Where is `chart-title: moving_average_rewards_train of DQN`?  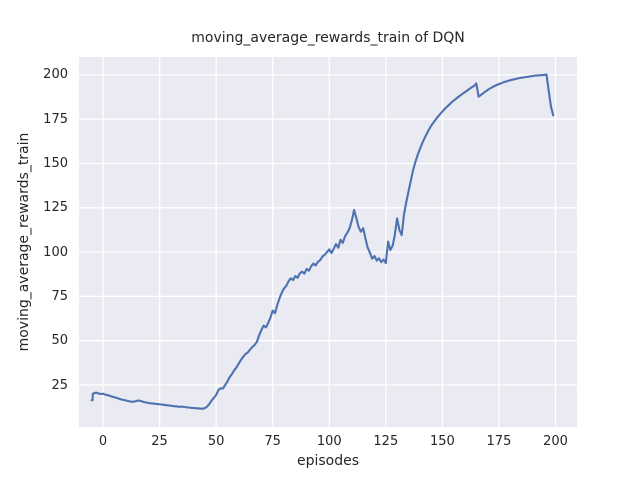
chart-title: moving_average_rewards_train of DQN is located at coordinates (328, 38).